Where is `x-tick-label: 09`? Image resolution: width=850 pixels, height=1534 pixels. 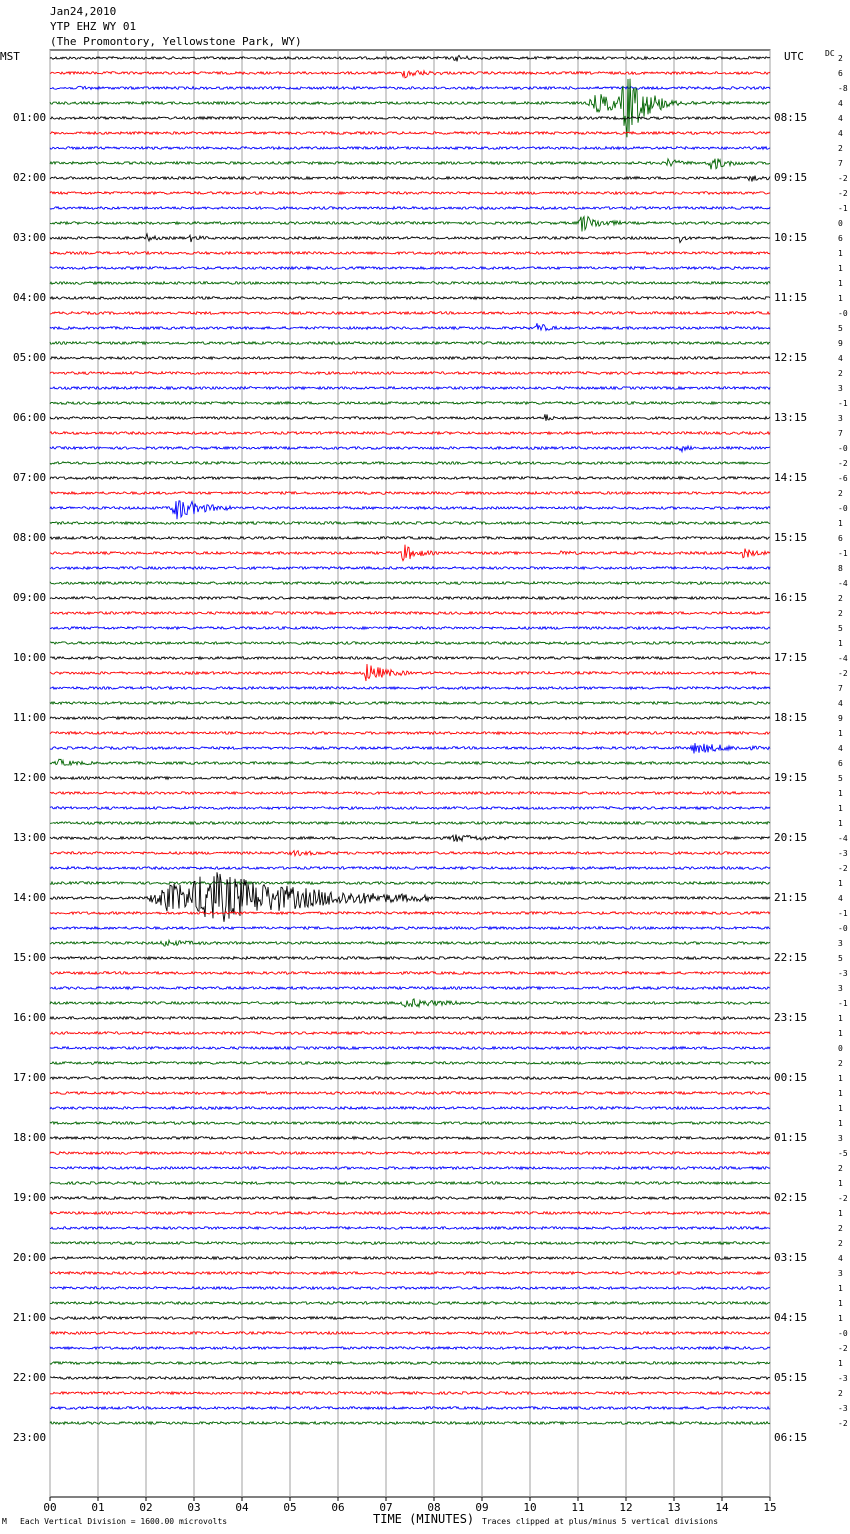 x-tick-label: 09 is located at coordinates (482, 1507).